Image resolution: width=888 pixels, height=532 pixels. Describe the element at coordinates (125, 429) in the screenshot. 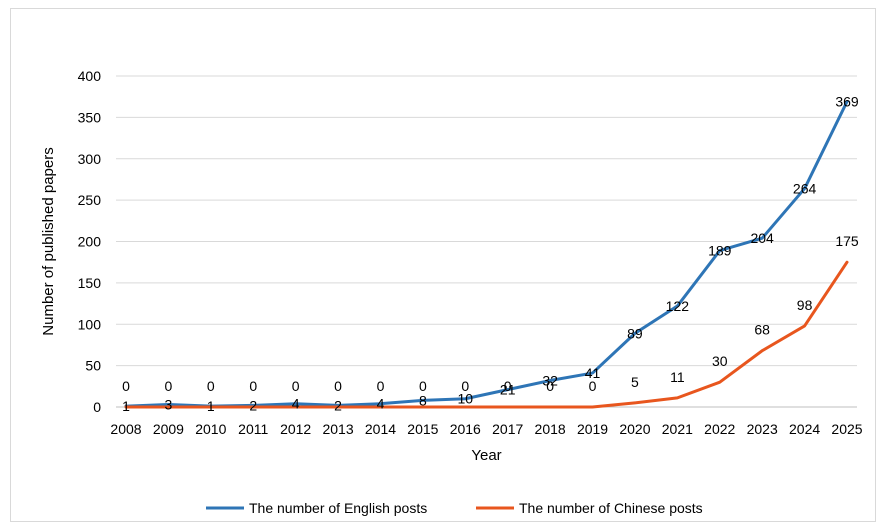

I see `x-tick-label: 2008` at that location.